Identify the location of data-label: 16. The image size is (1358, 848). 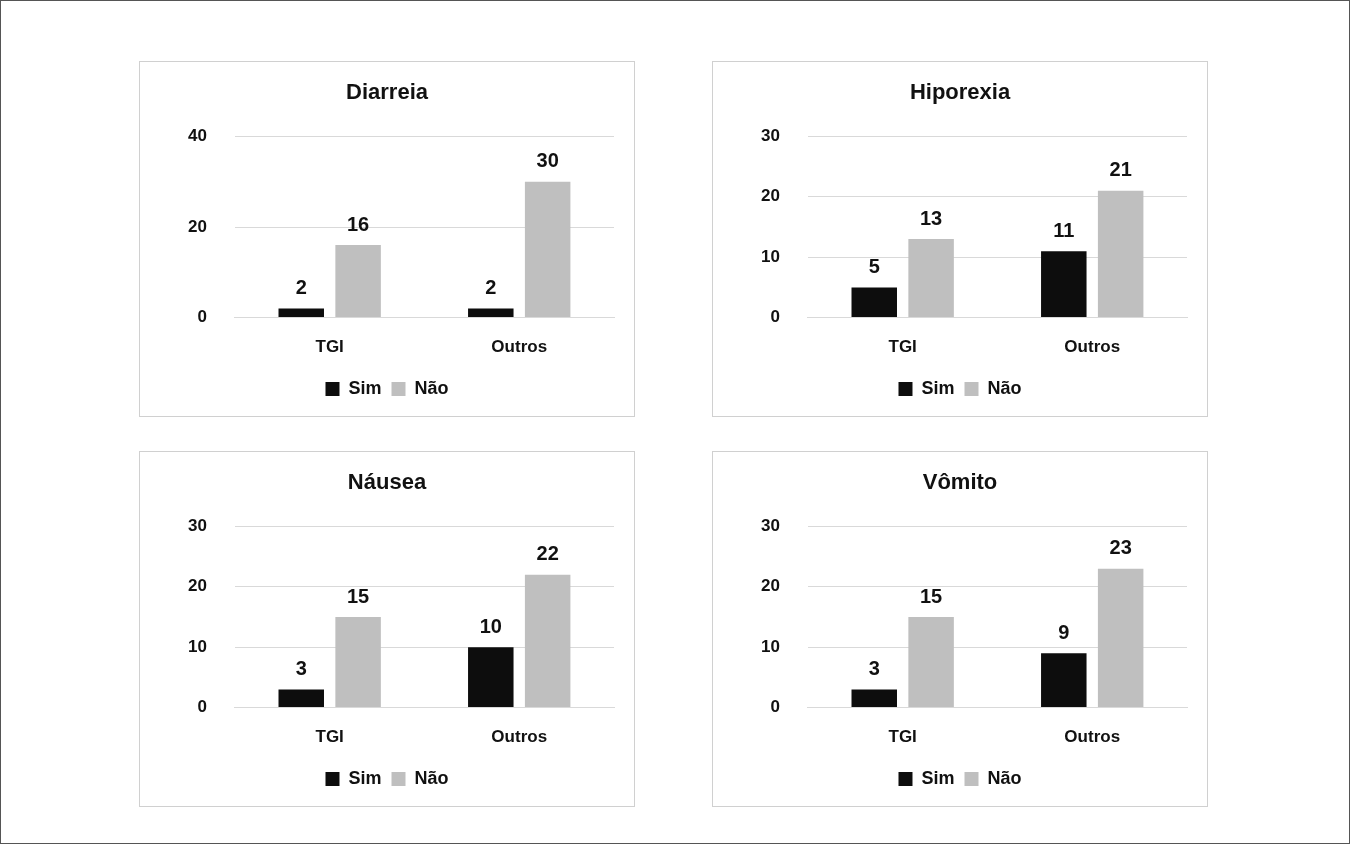
(358, 223).